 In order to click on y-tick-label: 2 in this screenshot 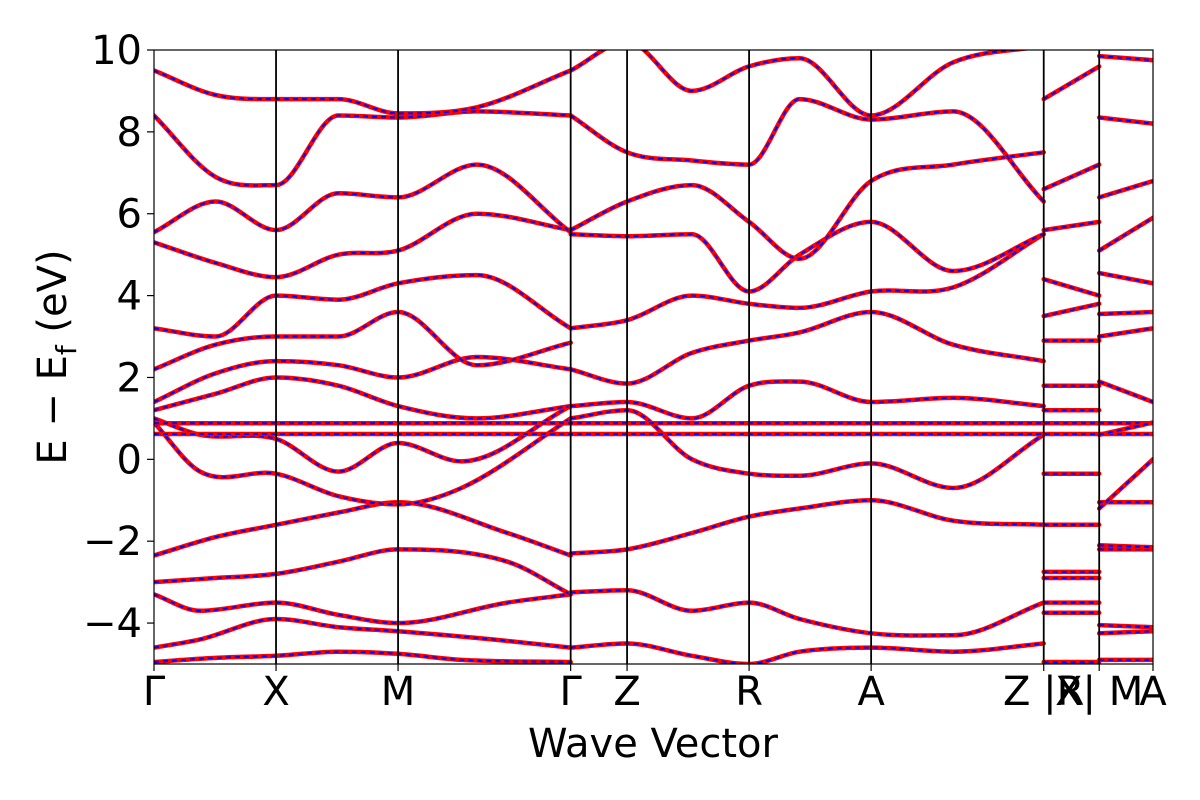, I will do `click(129, 378)`.